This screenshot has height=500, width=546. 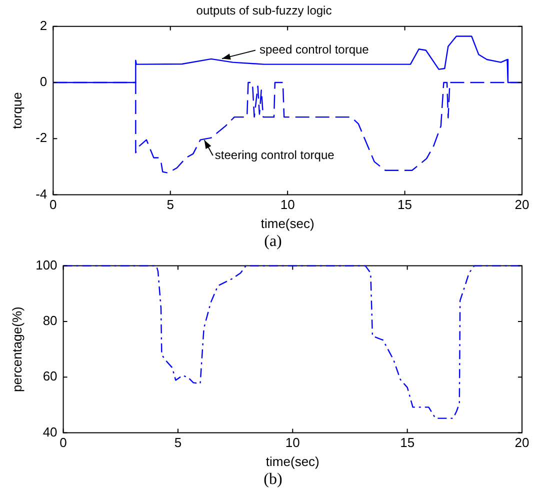 I want to click on series-label: steering control torque, so click(x=274, y=155).